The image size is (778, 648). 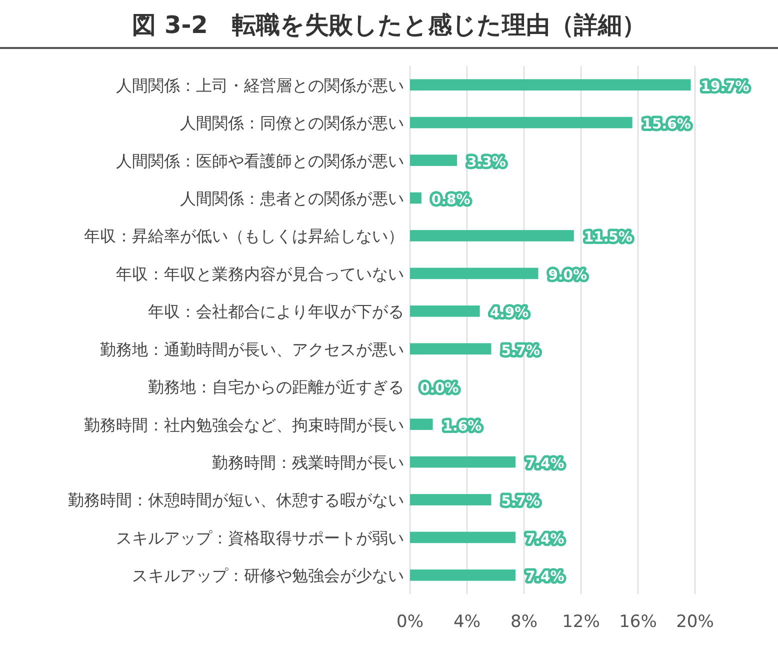 I want to click on data-label: 1.6%, so click(x=462, y=426).